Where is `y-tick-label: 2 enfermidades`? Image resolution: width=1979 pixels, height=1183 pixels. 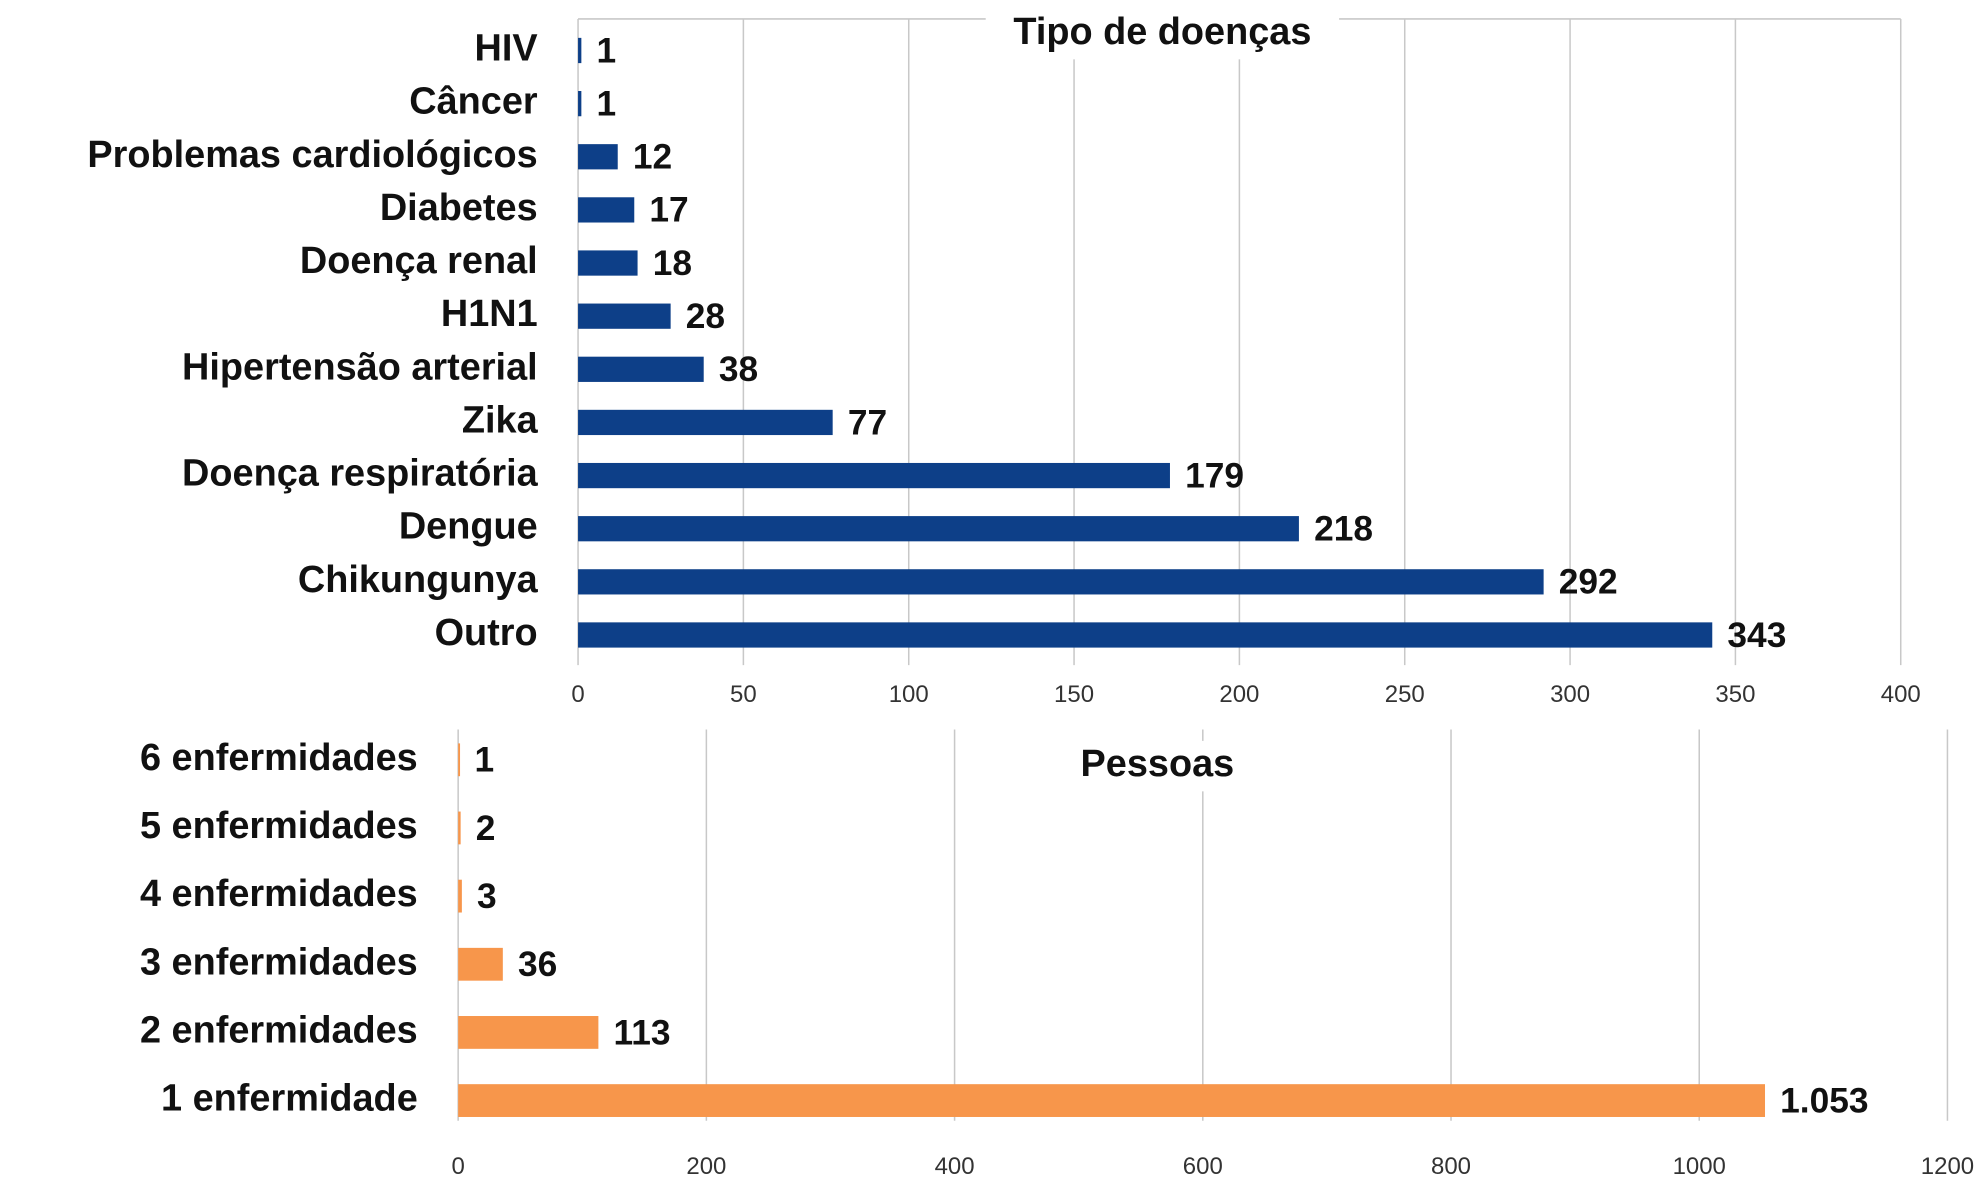
y-tick-label: 2 enfermidades is located at coordinates (279, 1030).